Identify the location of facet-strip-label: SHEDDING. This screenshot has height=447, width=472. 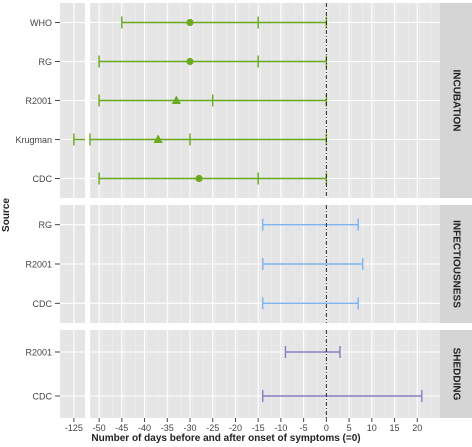
(456, 374).